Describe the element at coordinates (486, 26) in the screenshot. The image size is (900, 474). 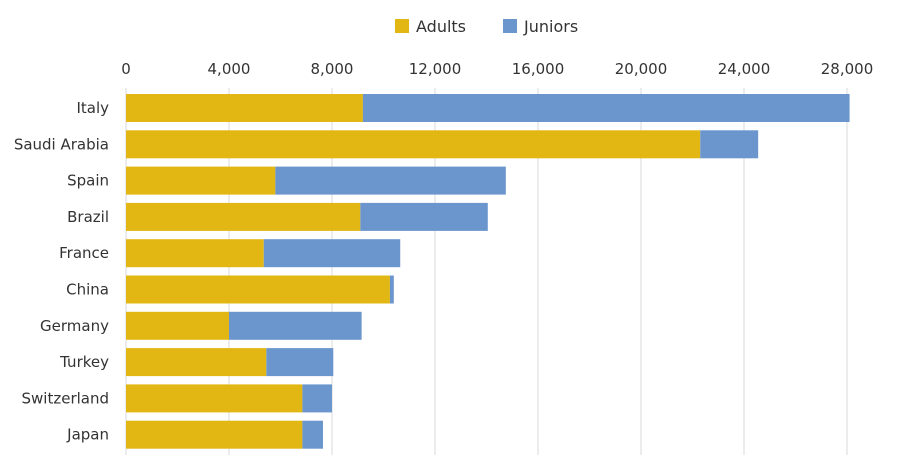
I see `legend: Adults Juniors` at that location.